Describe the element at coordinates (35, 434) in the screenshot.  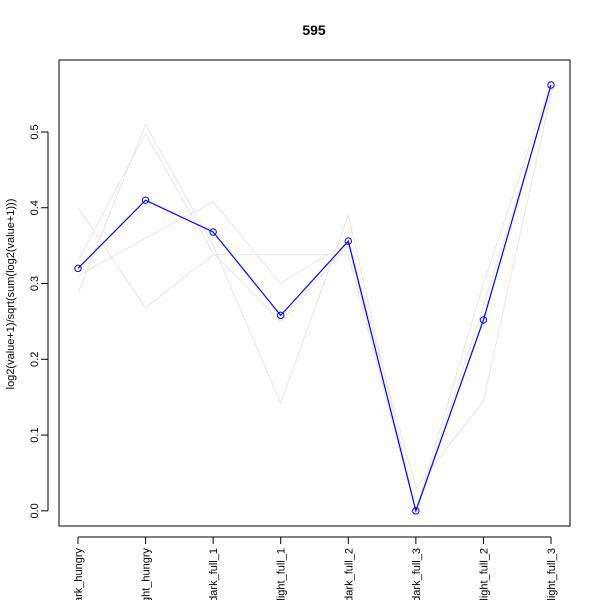
I see `y-tick-label-1: 0.1` at that location.